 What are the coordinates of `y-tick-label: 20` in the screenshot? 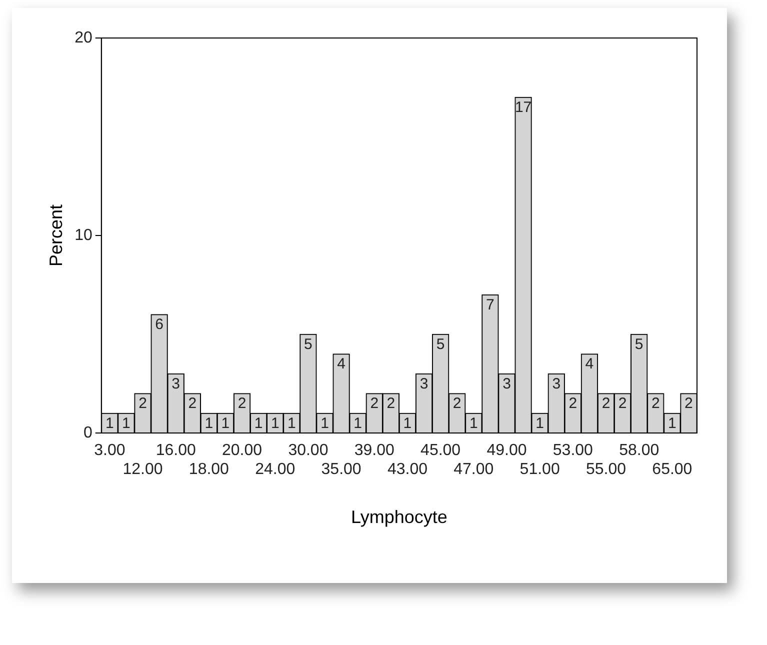 It's located at (83, 37).